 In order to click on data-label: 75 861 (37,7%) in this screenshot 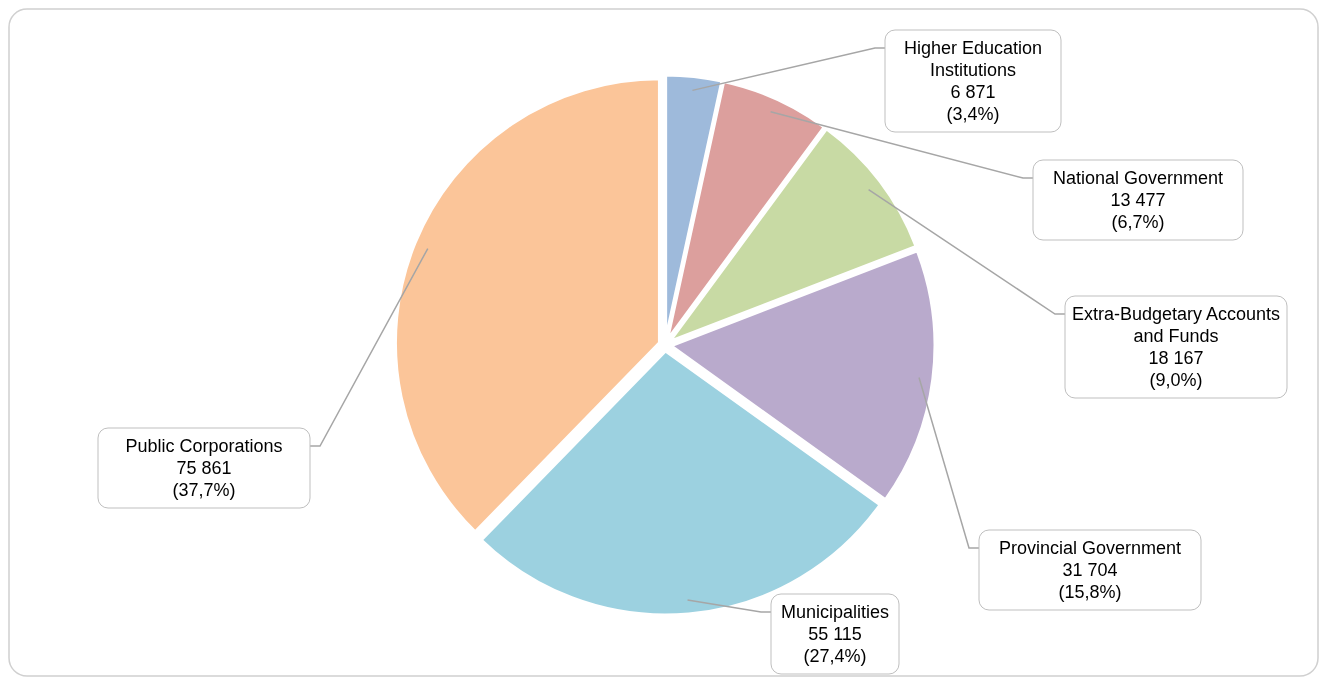, I will do `click(204, 478)`.